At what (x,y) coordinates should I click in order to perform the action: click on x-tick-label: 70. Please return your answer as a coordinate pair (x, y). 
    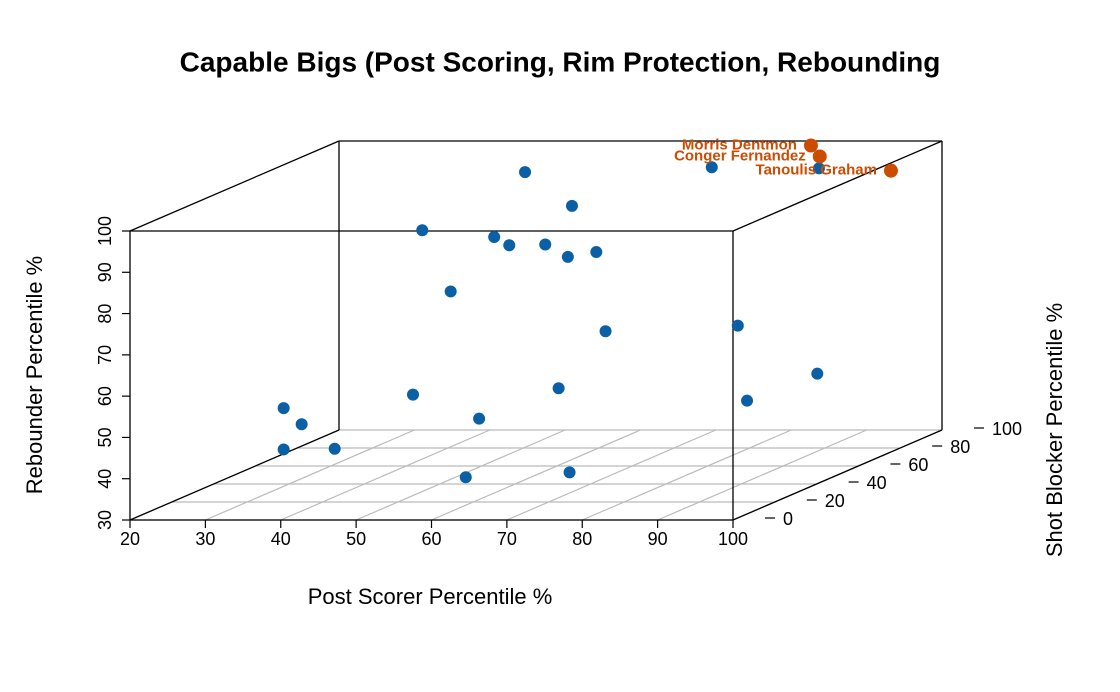
    Looking at the image, I should click on (507, 539).